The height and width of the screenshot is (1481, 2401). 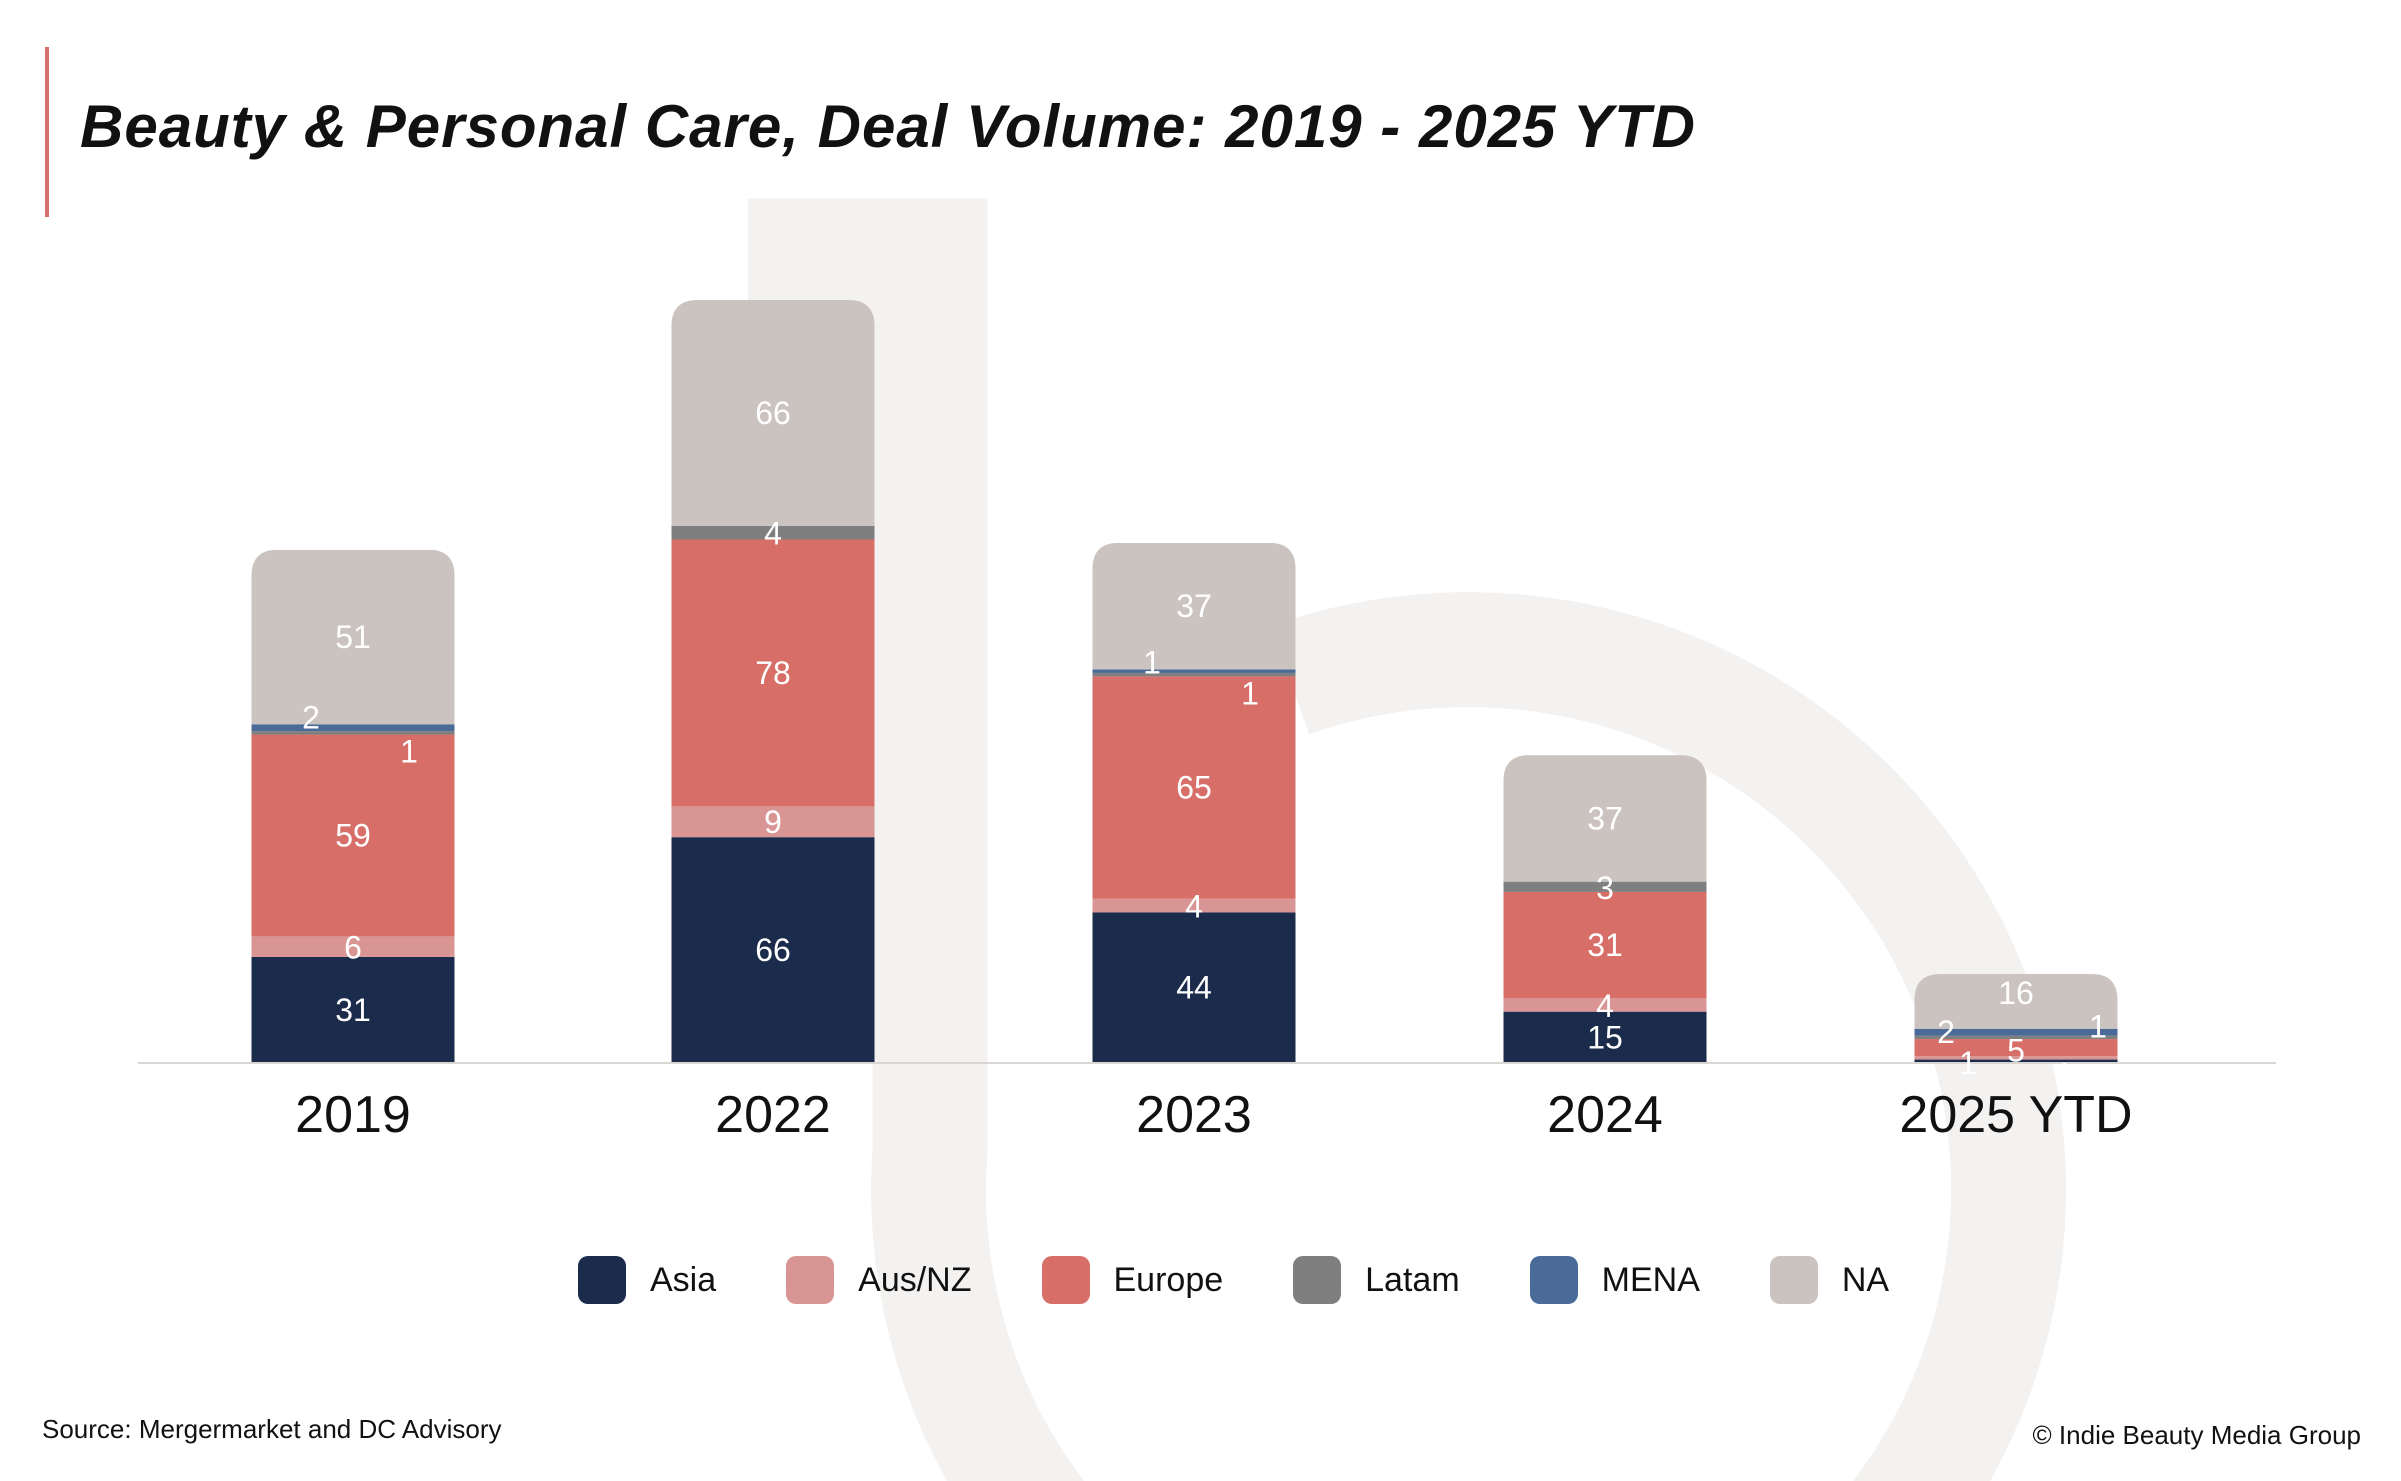 I want to click on legend-item: Latam, so click(x=1376, y=1280).